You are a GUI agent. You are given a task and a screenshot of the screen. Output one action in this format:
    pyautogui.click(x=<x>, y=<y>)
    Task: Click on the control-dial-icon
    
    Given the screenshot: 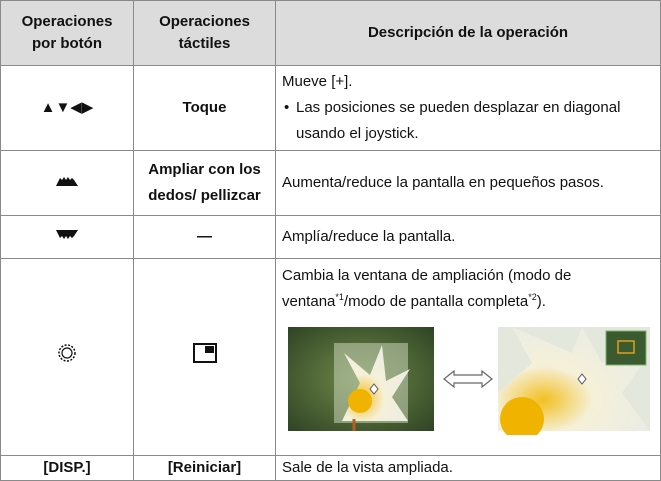 What is the action you would take?
    pyautogui.click(x=67, y=352)
    